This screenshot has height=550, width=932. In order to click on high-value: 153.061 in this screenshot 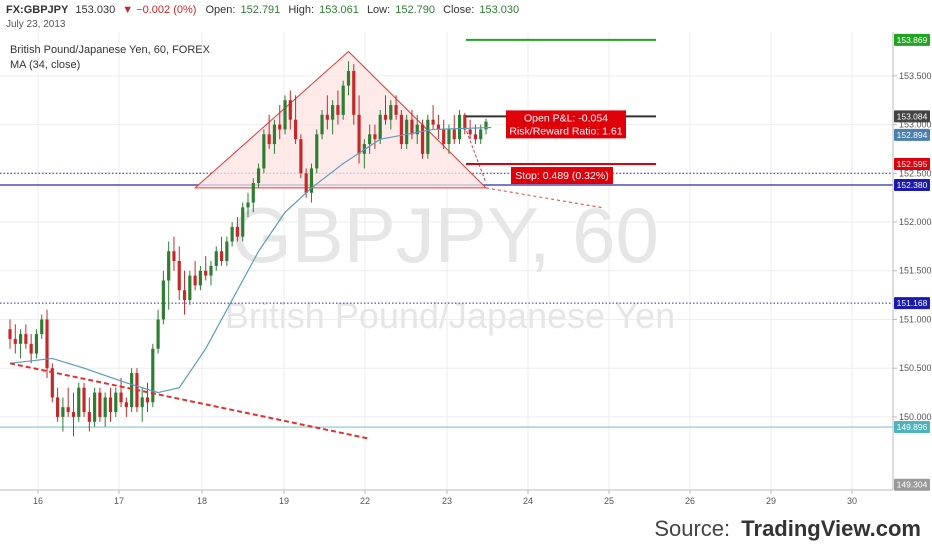, I will do `click(339, 10)`.